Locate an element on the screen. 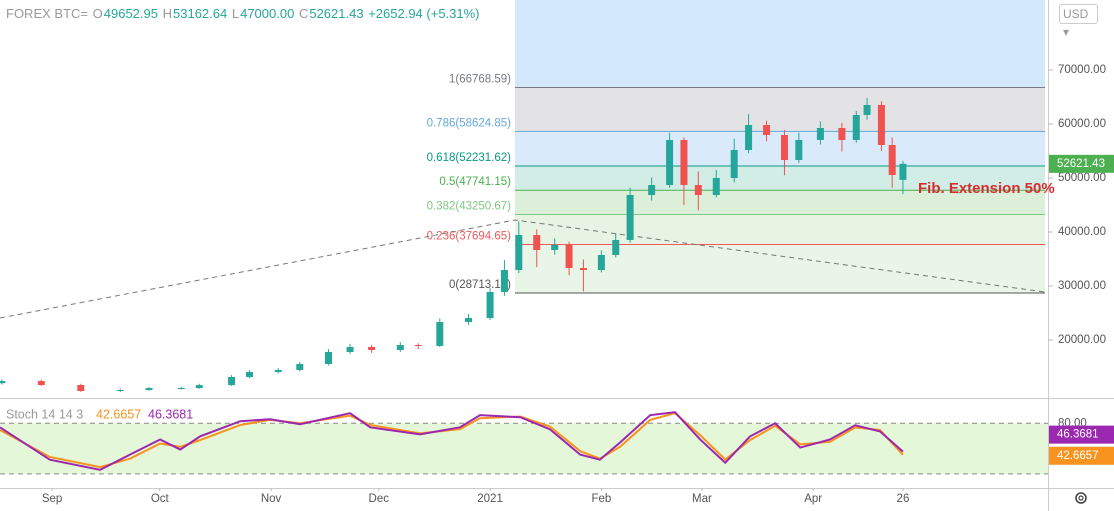 This screenshot has height=511, width=1114. stoch-title: Stoch 14 14 3 is located at coordinates (44, 414).